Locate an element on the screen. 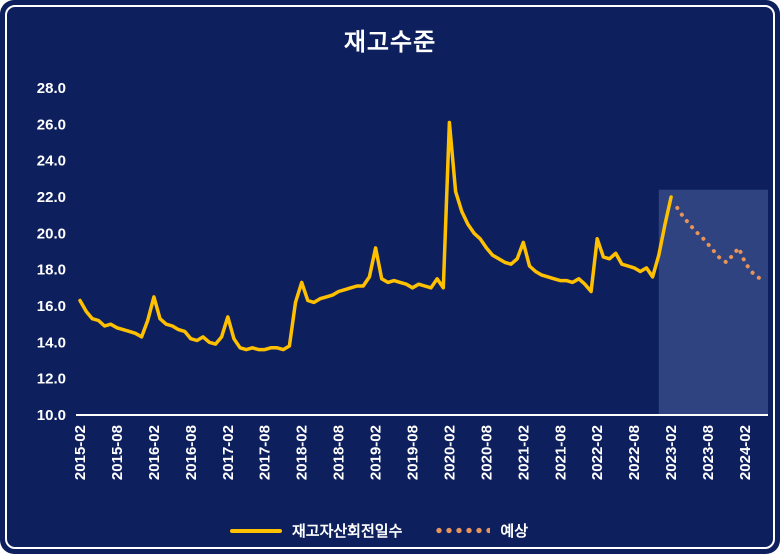 The height and width of the screenshot is (554, 780). x-tick-label: 2024-02 is located at coordinates (745, 452).